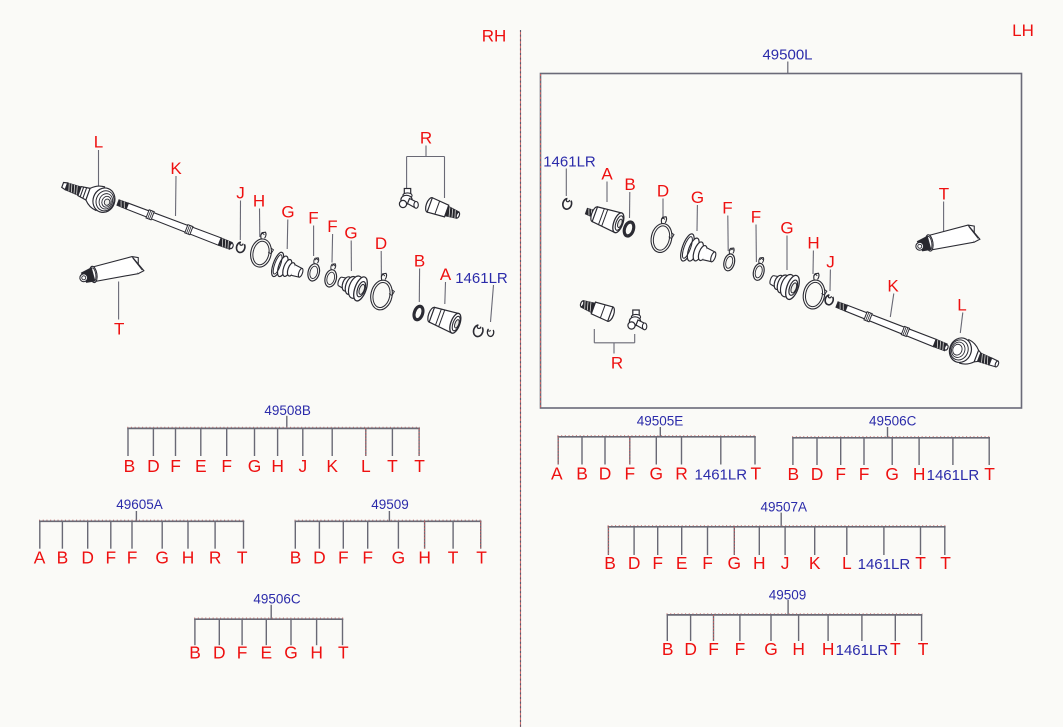  Describe the element at coordinates (287, 410) in the screenshot. I see `svg-text: 49508B` at that location.